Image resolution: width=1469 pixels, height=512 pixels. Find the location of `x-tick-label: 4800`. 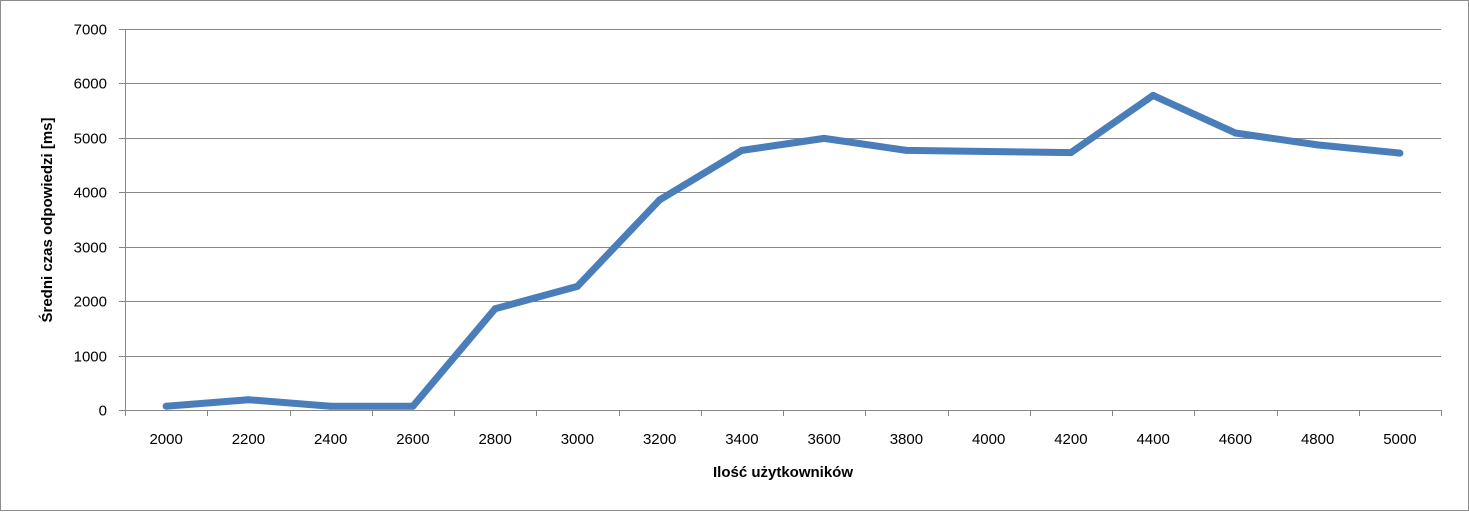

x-tick-label: 4800 is located at coordinates (1317, 439).